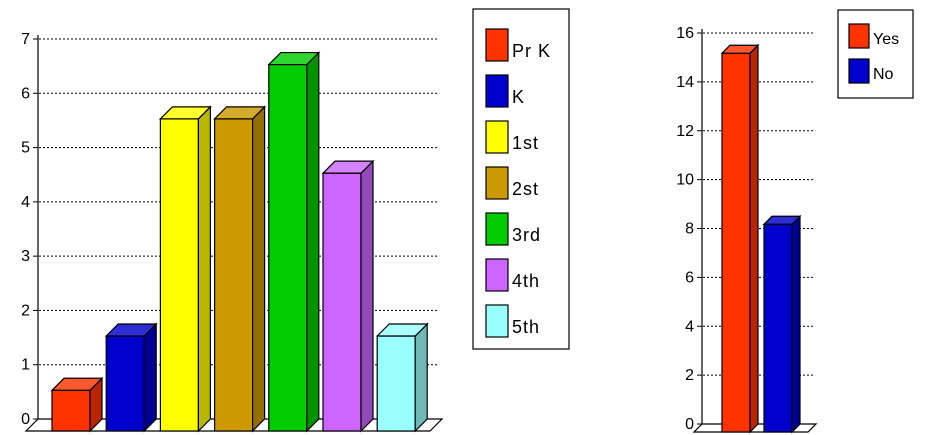 The height and width of the screenshot is (435, 935). Describe the element at coordinates (526, 235) in the screenshot. I see `legend-label: 3rd` at that location.